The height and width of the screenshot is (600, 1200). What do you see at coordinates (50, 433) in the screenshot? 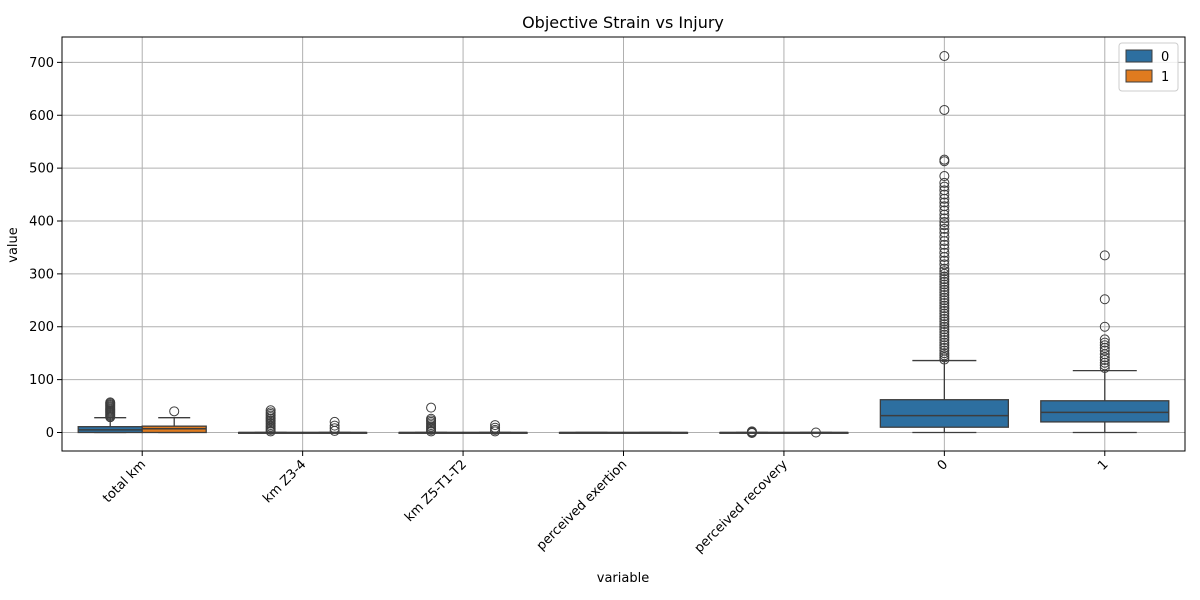
I see `y-tick-label: 0` at bounding box center [50, 433].